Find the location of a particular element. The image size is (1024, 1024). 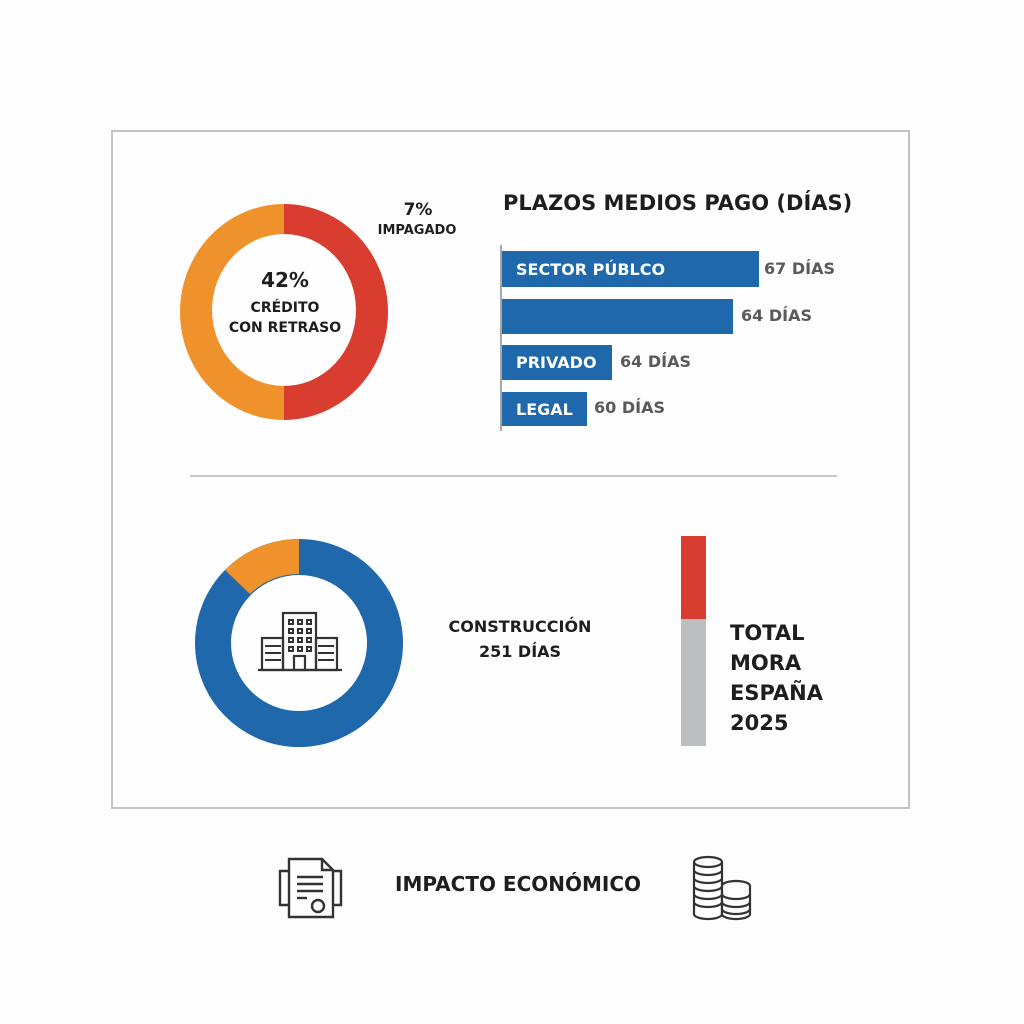

total-line2: MORA is located at coordinates (766, 663).